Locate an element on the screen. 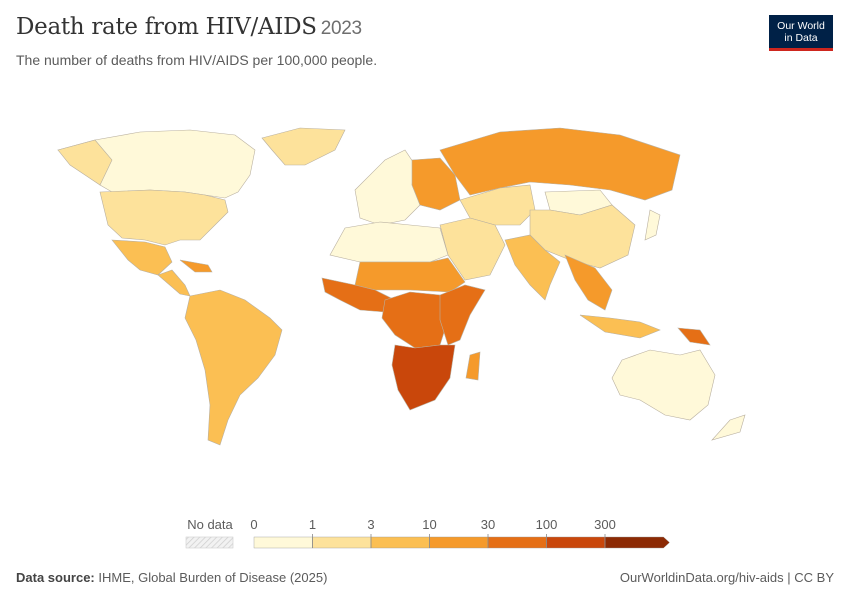  region-russia is located at coordinates (560, 164).